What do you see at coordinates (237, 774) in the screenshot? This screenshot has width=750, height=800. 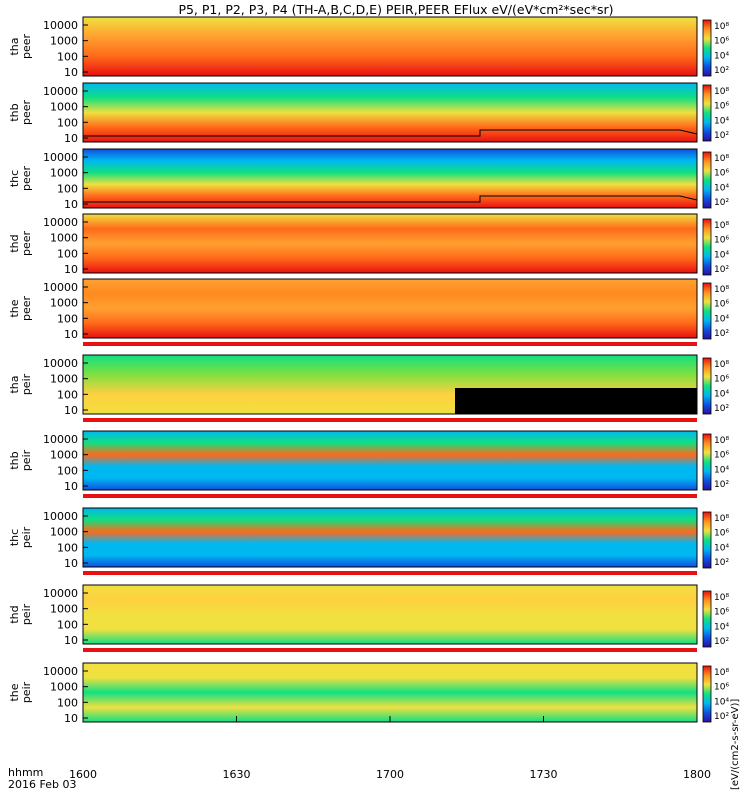 I see `x-tick-label: 1630` at bounding box center [237, 774].